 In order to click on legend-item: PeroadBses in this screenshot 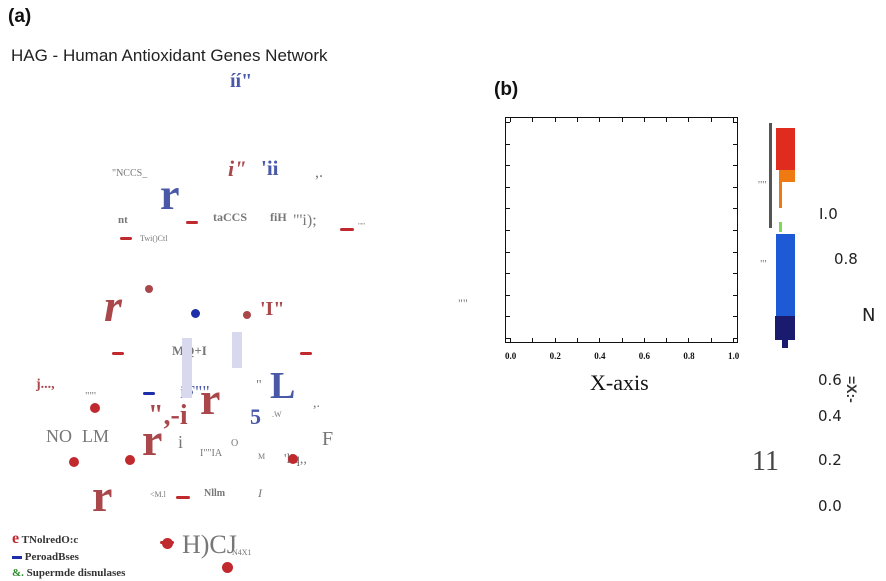, I will do `click(45, 557)`.